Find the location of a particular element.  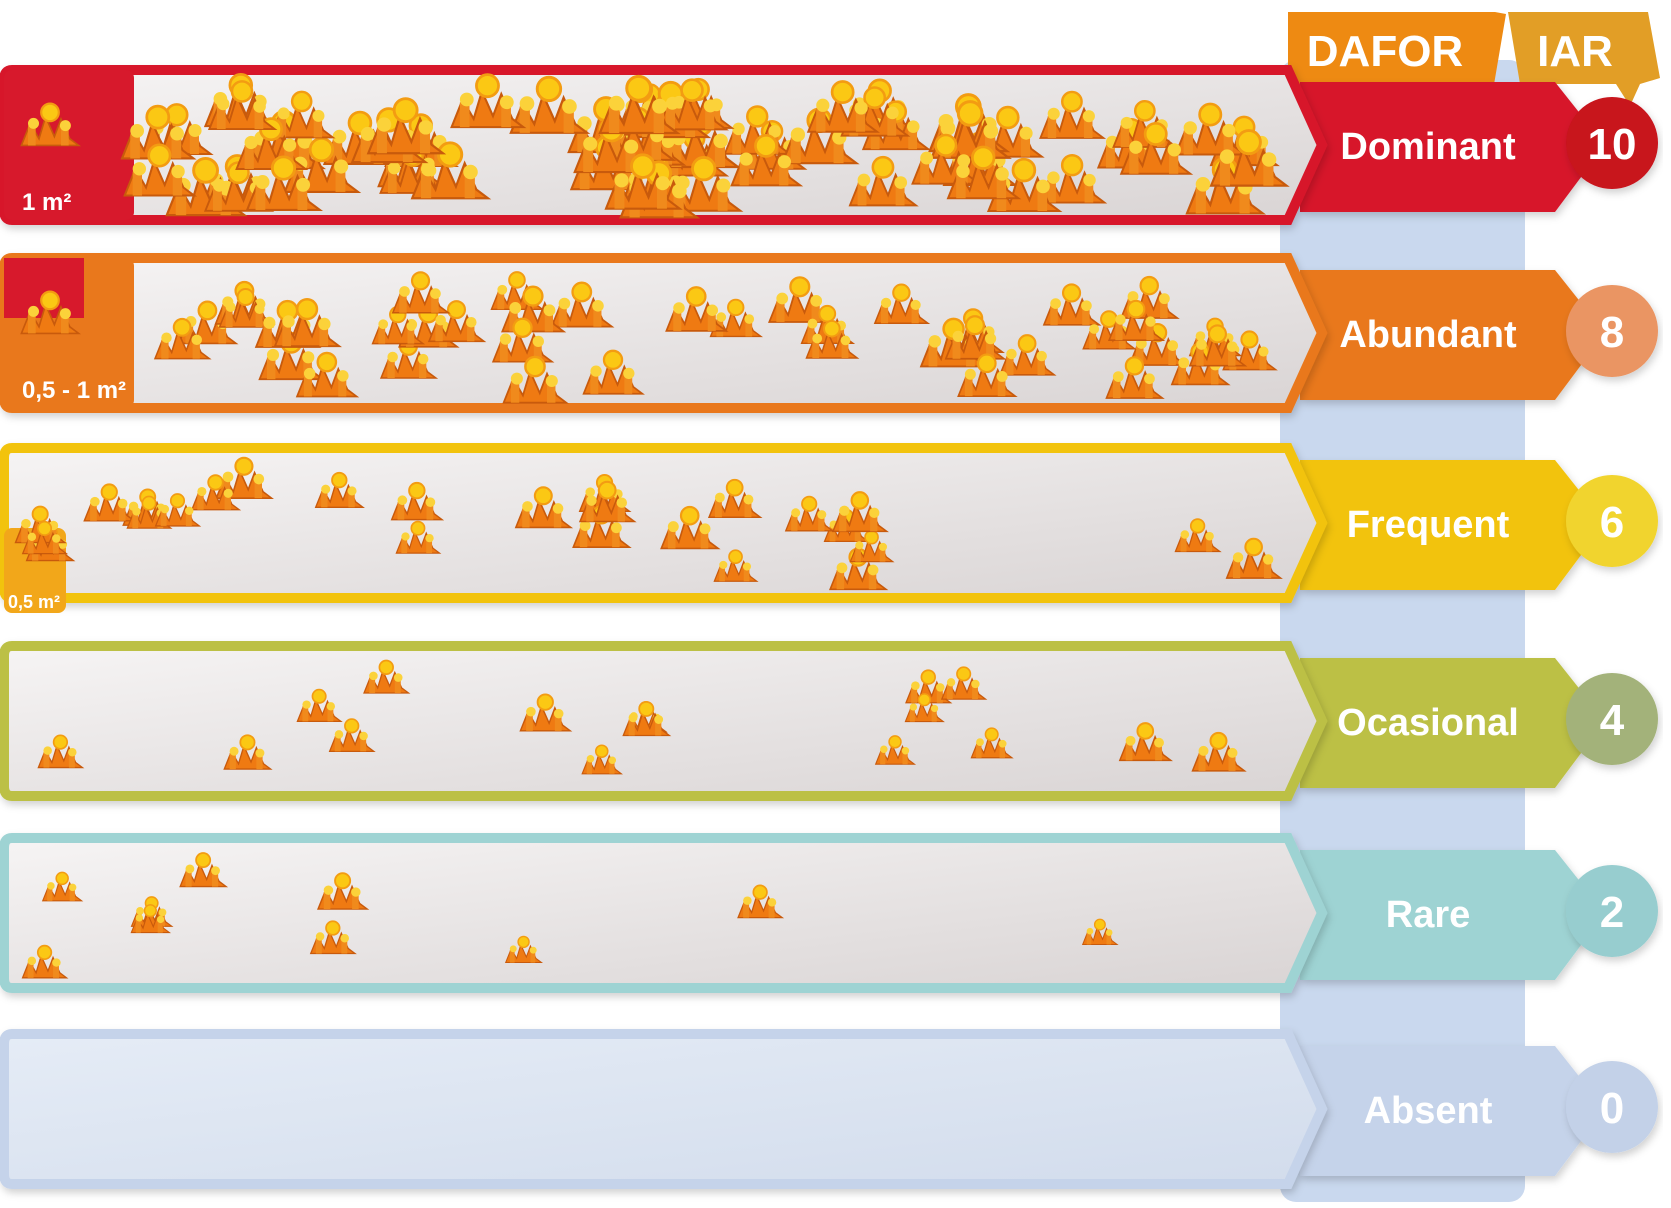

quadrat-area-label: 0,5 - 1 m² is located at coordinates (74, 390).